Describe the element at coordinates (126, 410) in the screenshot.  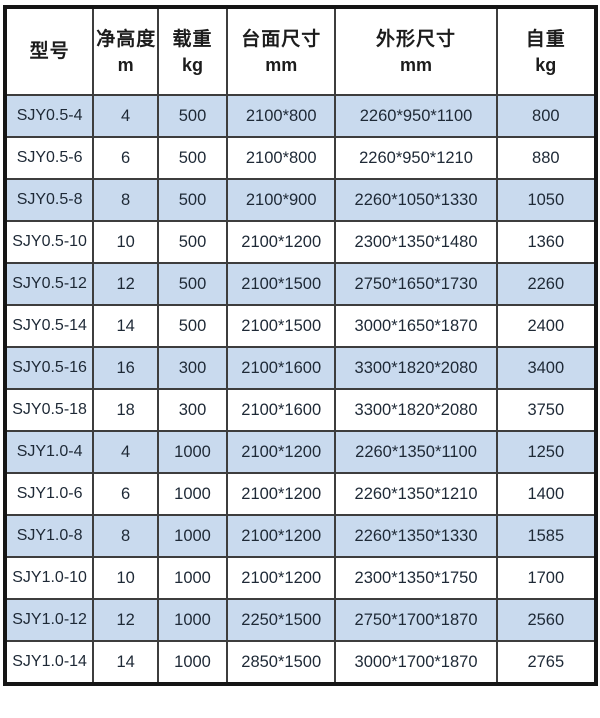
I see `value-cell: 18` at that location.